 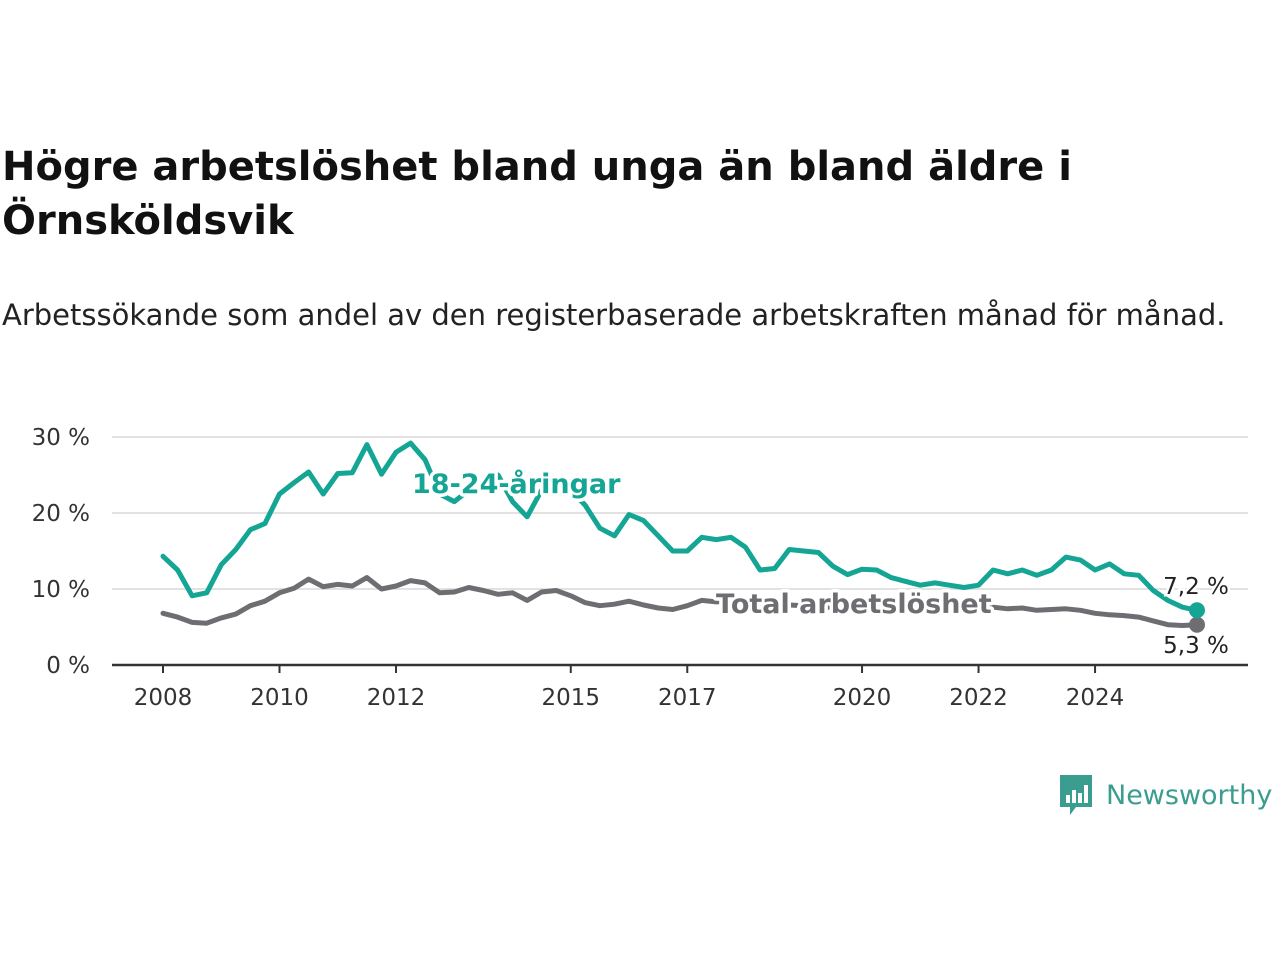 I want to click on x-tick-label: 2017, so click(x=687, y=698).